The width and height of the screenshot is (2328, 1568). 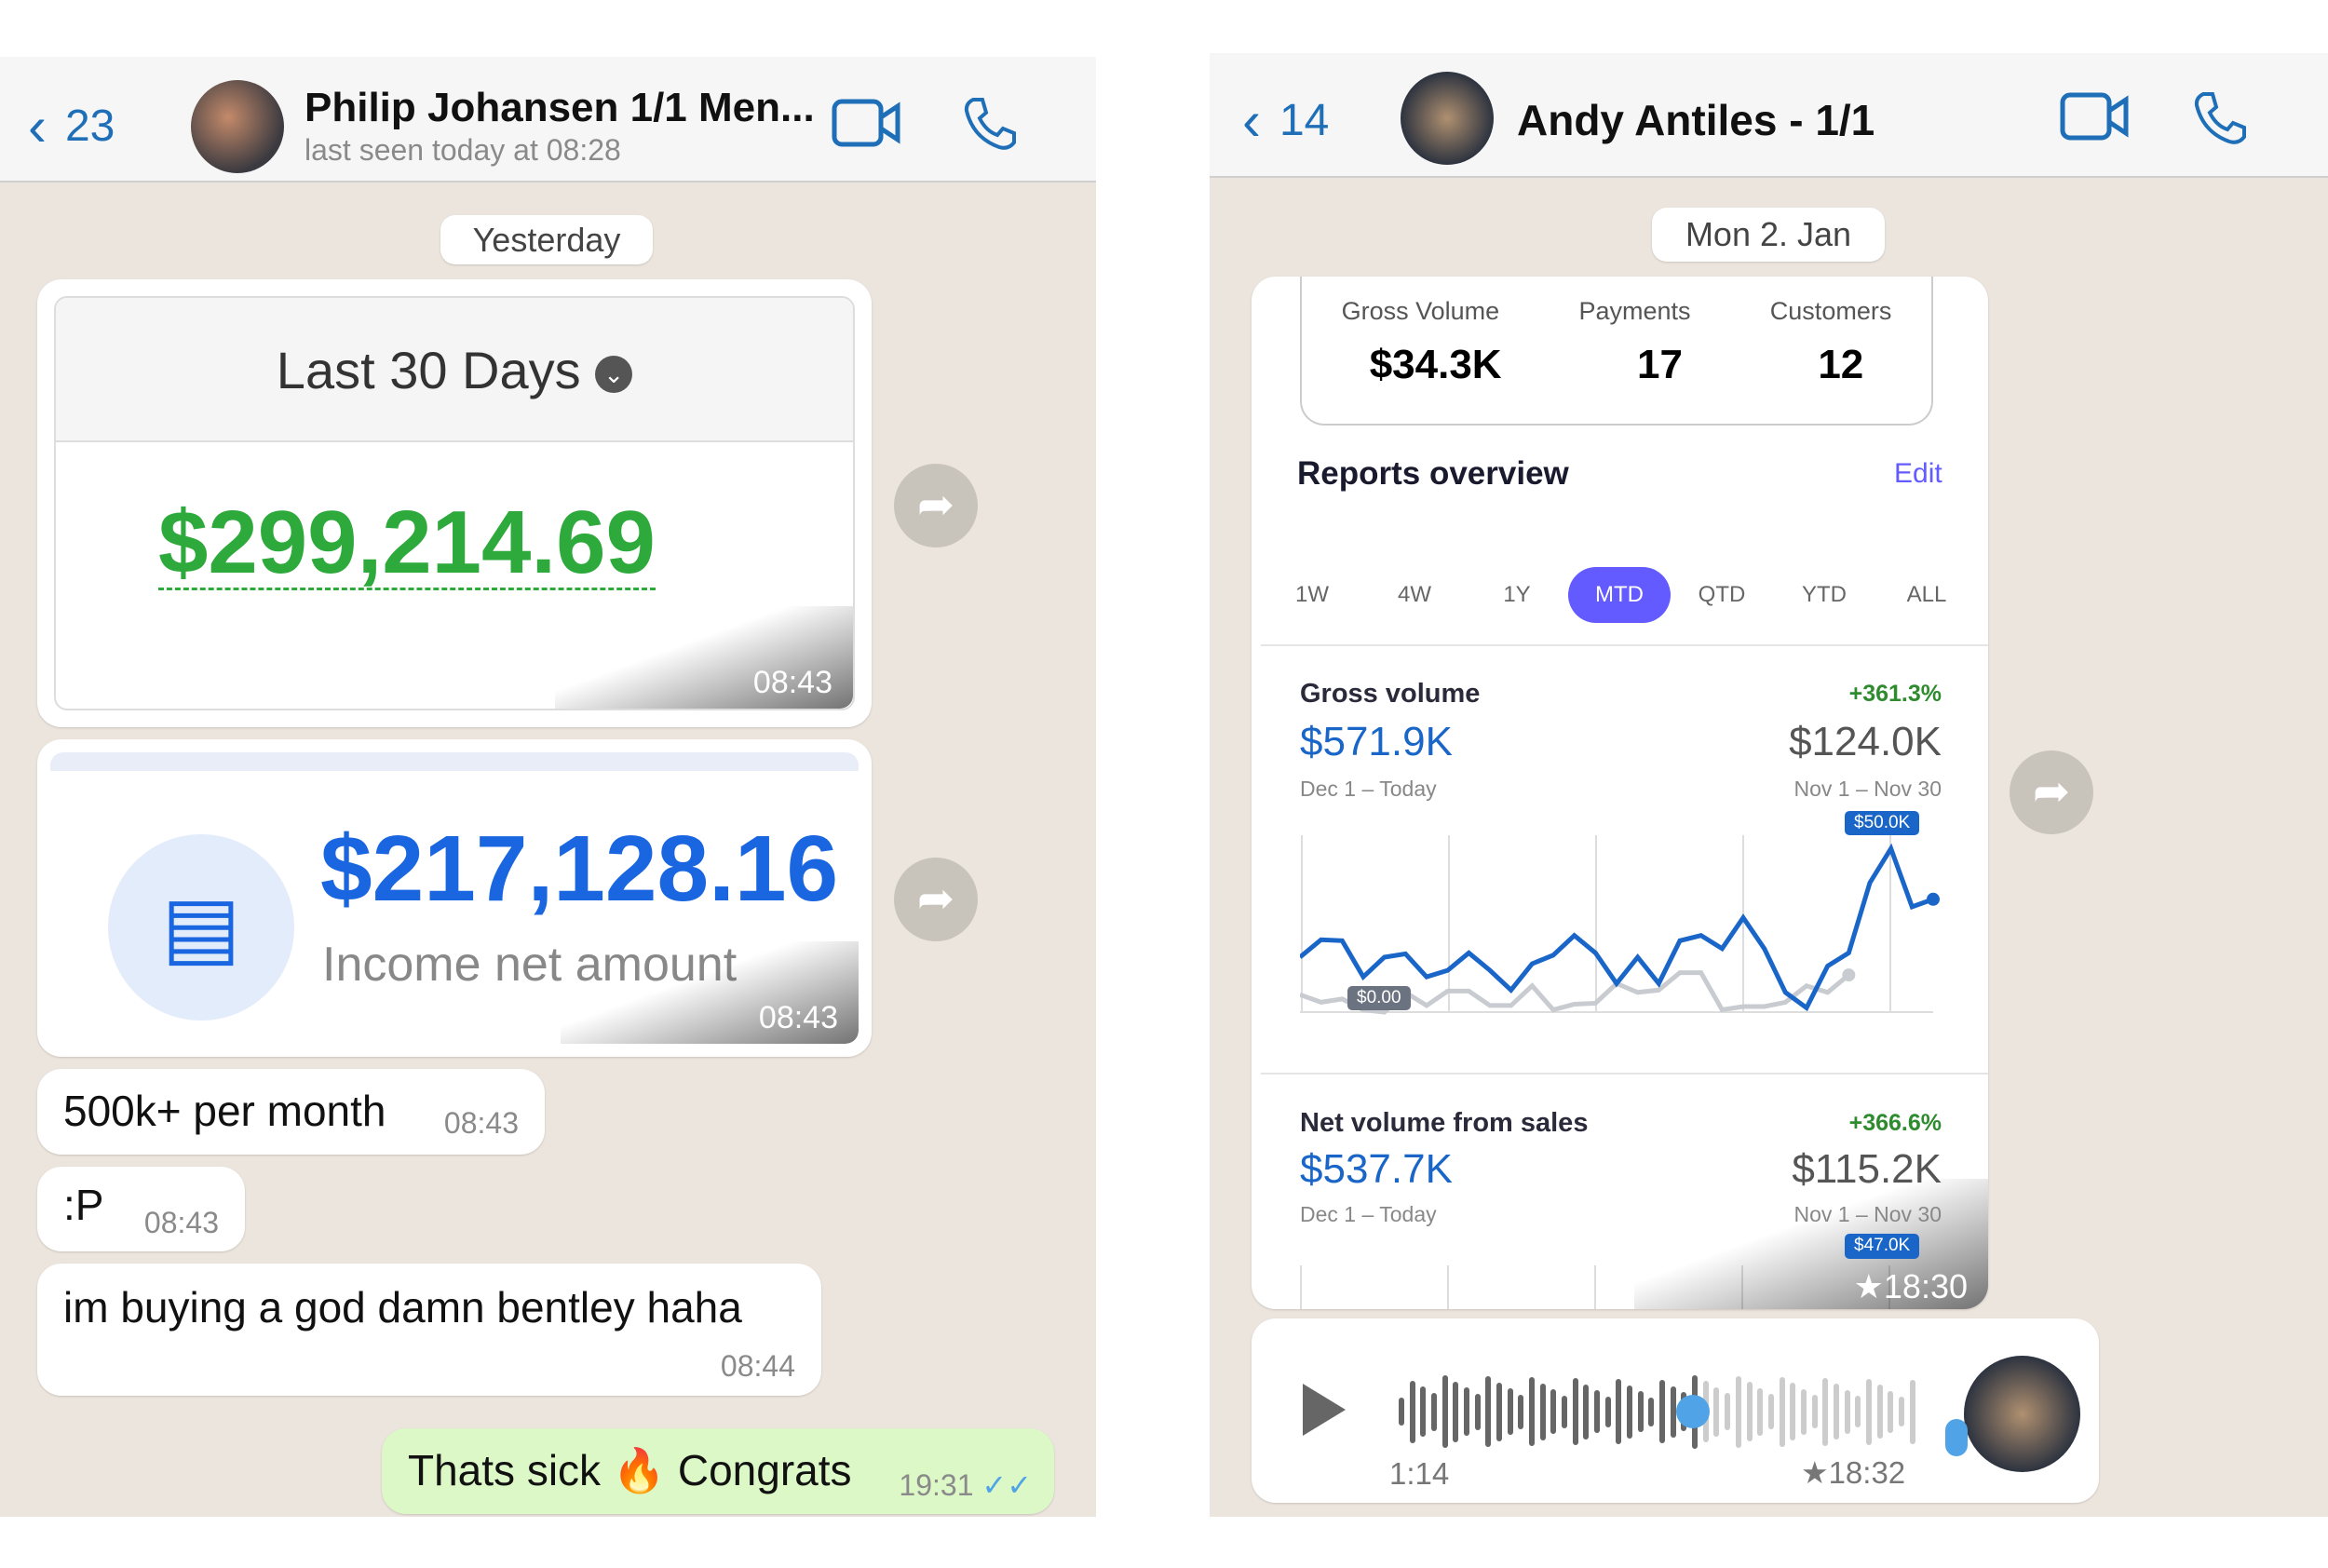 I want to click on gross-current-range: Dec 1 – Today, so click(x=1368, y=789).